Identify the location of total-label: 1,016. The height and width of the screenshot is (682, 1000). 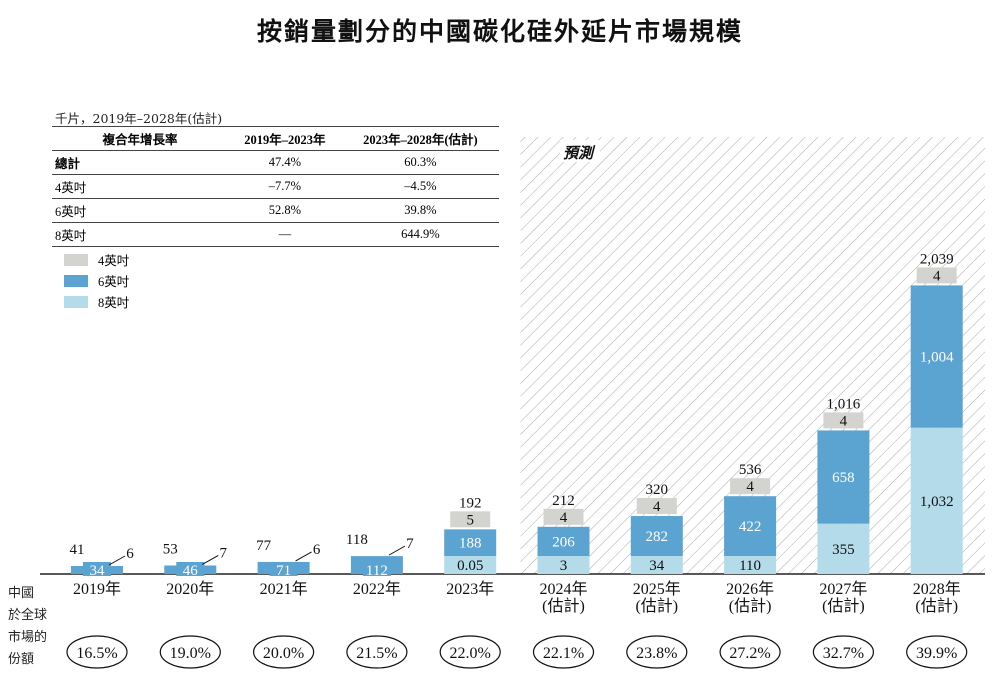
(844, 404).